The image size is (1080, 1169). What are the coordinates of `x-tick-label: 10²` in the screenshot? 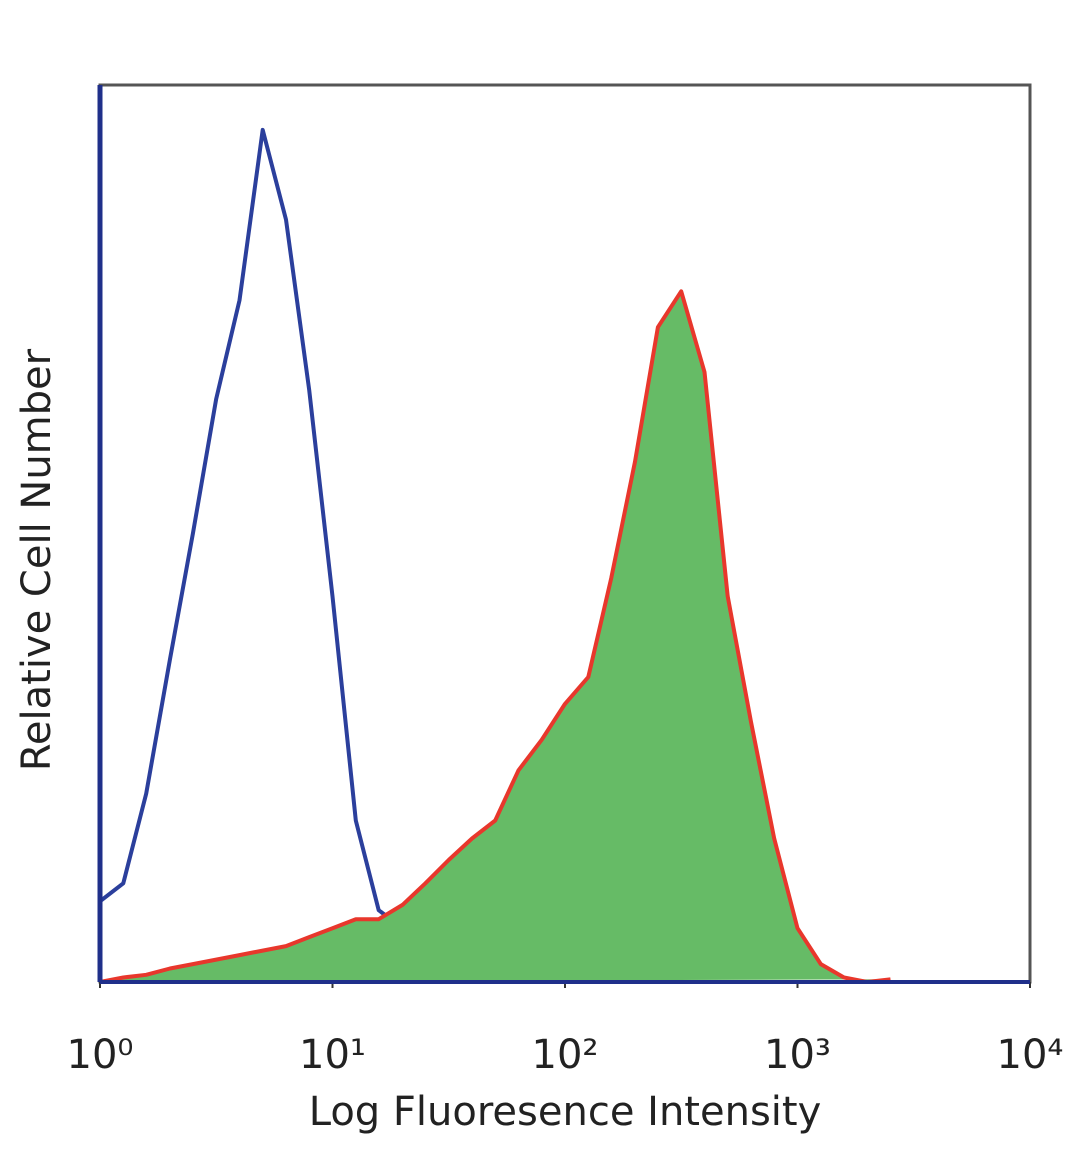 It's located at (565, 1055).